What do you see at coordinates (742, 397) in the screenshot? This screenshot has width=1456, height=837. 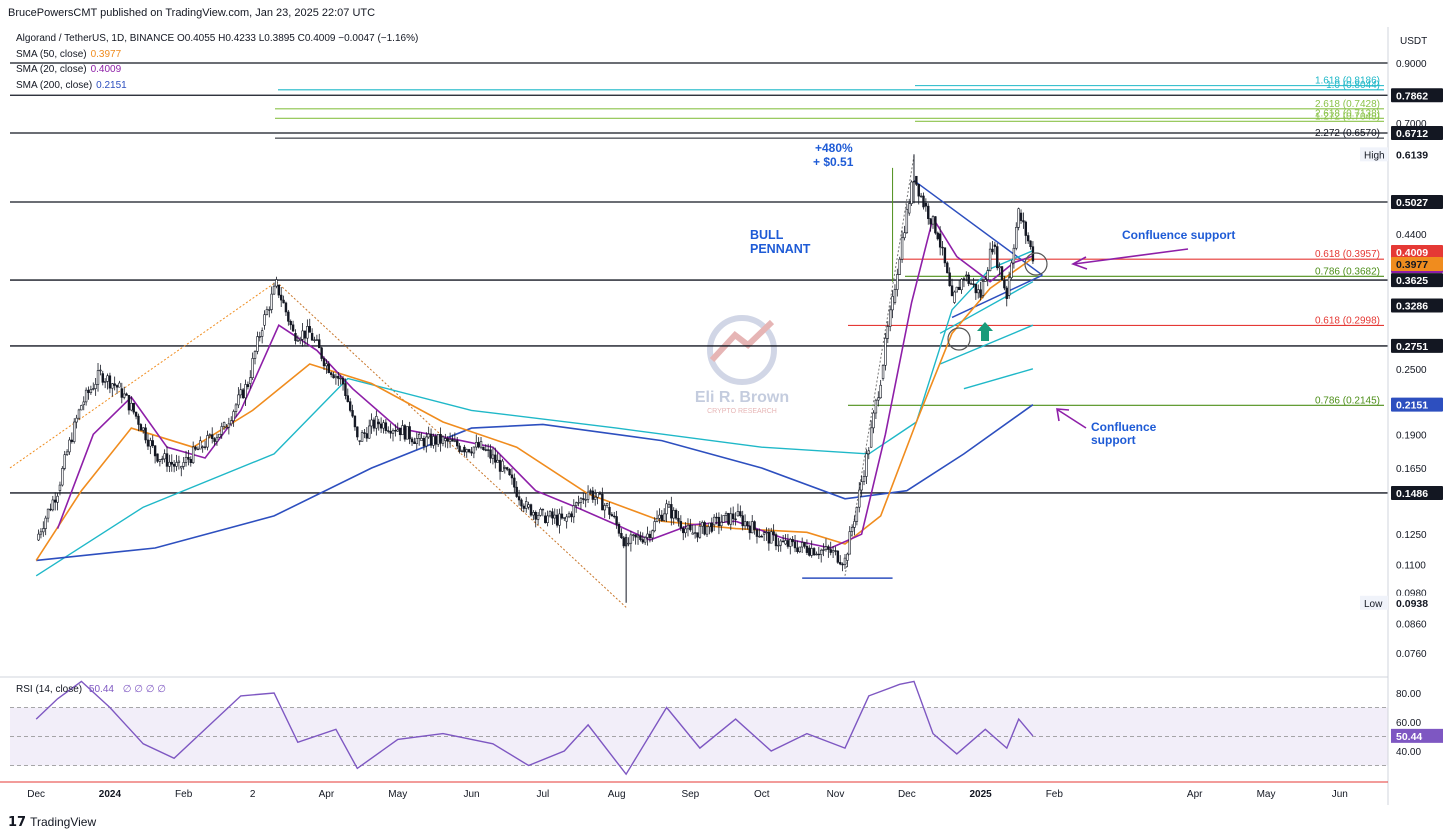 I see `watermark-title: Eli R. Brown` at bounding box center [742, 397].